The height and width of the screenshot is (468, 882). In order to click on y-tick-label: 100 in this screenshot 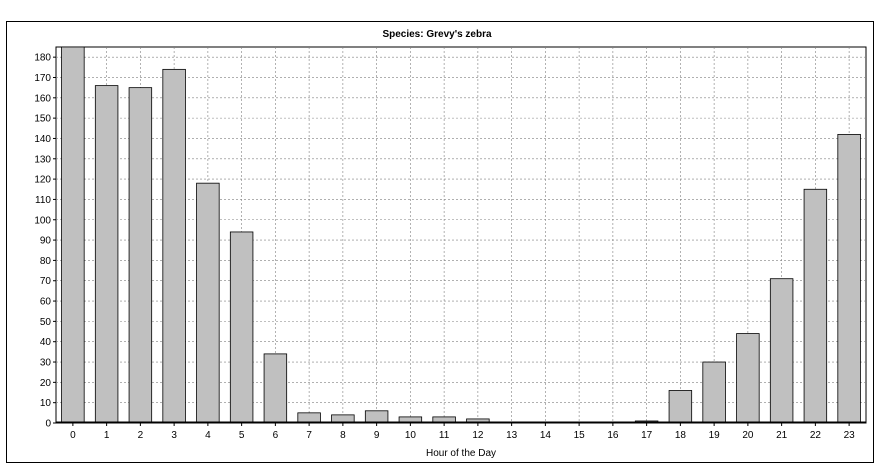, I will do `click(42, 220)`.